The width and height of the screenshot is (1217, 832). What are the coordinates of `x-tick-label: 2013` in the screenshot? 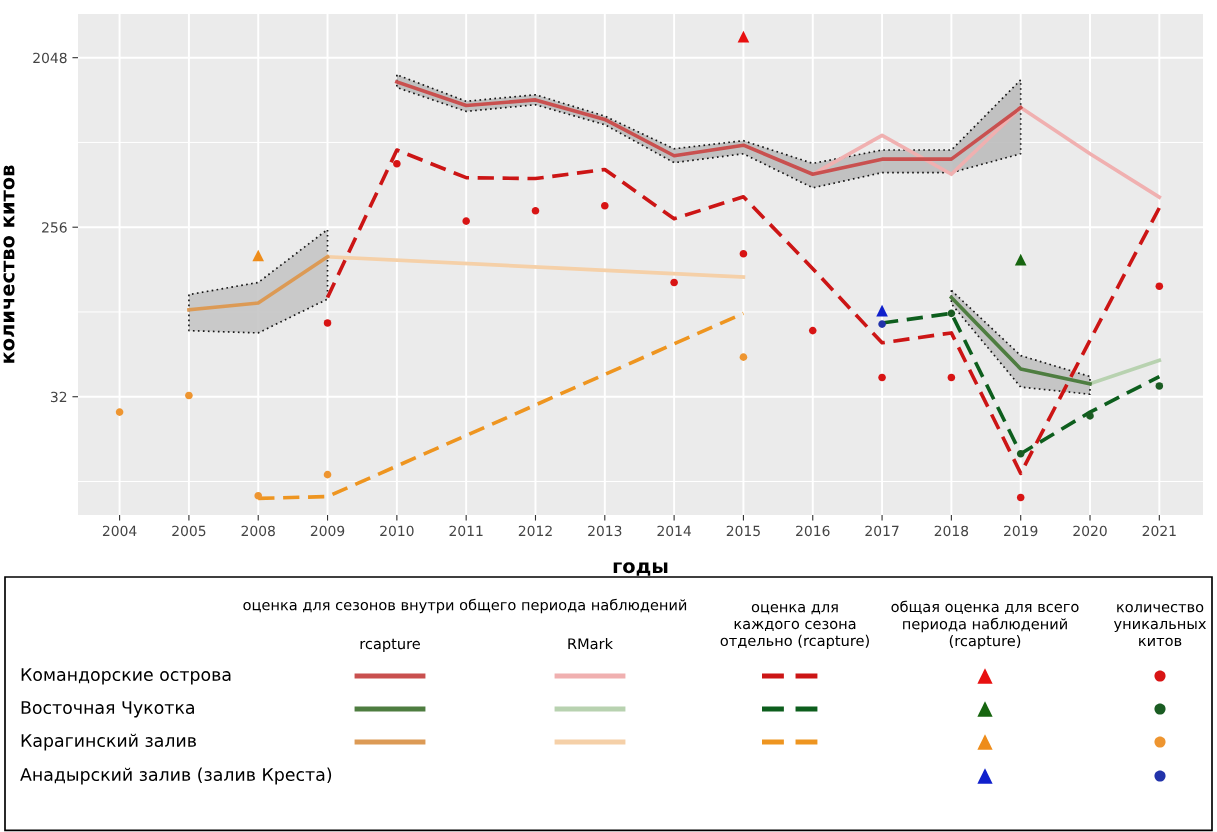 It's located at (605, 531).